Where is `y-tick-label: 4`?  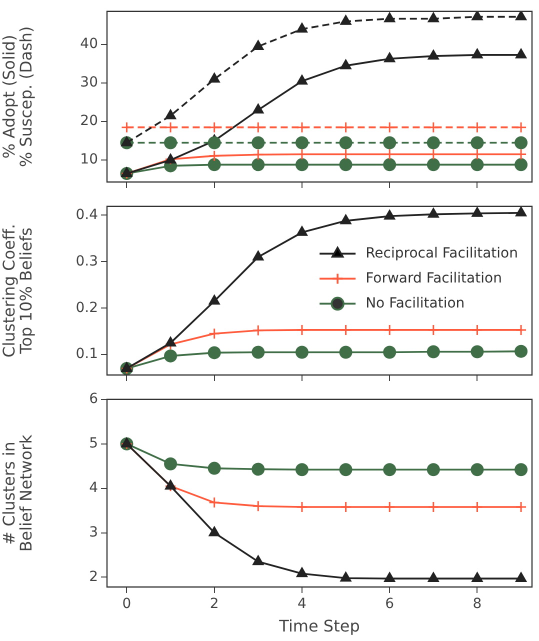
y-tick-label: 4 is located at coordinates (93, 488).